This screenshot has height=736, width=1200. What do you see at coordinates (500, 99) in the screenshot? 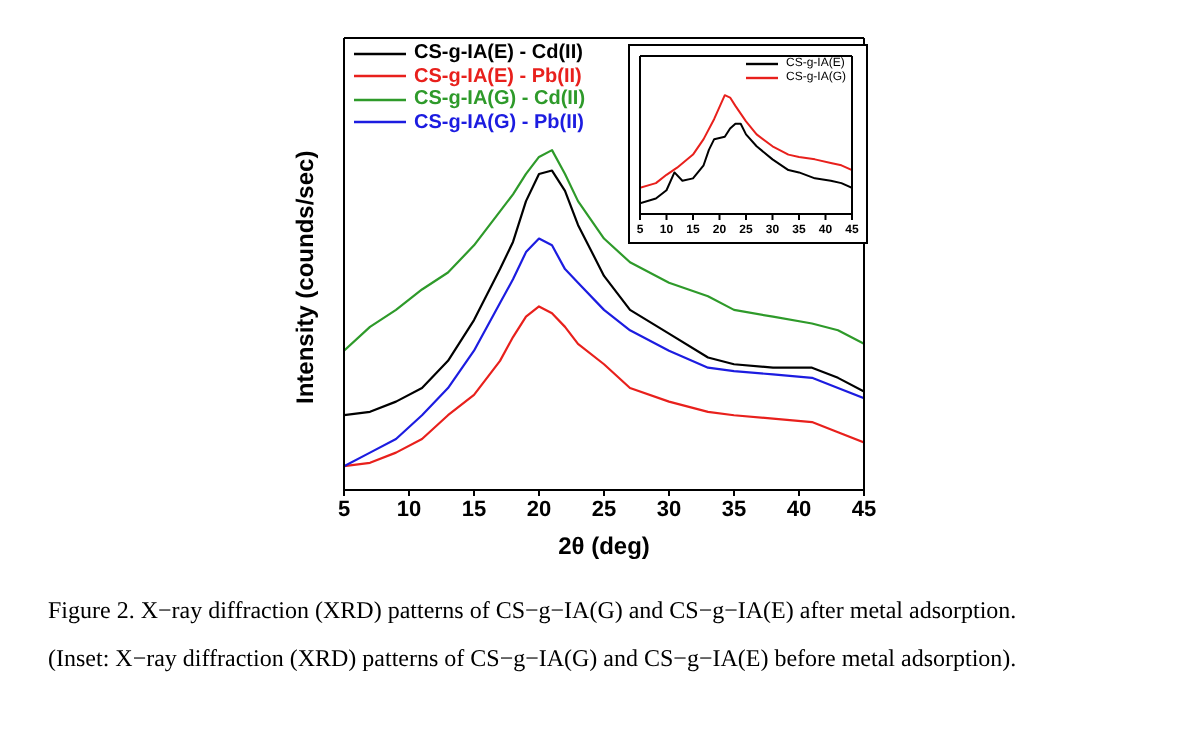
I see `legend-label: CS-g-IA(G) - Cd(II)` at bounding box center [500, 99].